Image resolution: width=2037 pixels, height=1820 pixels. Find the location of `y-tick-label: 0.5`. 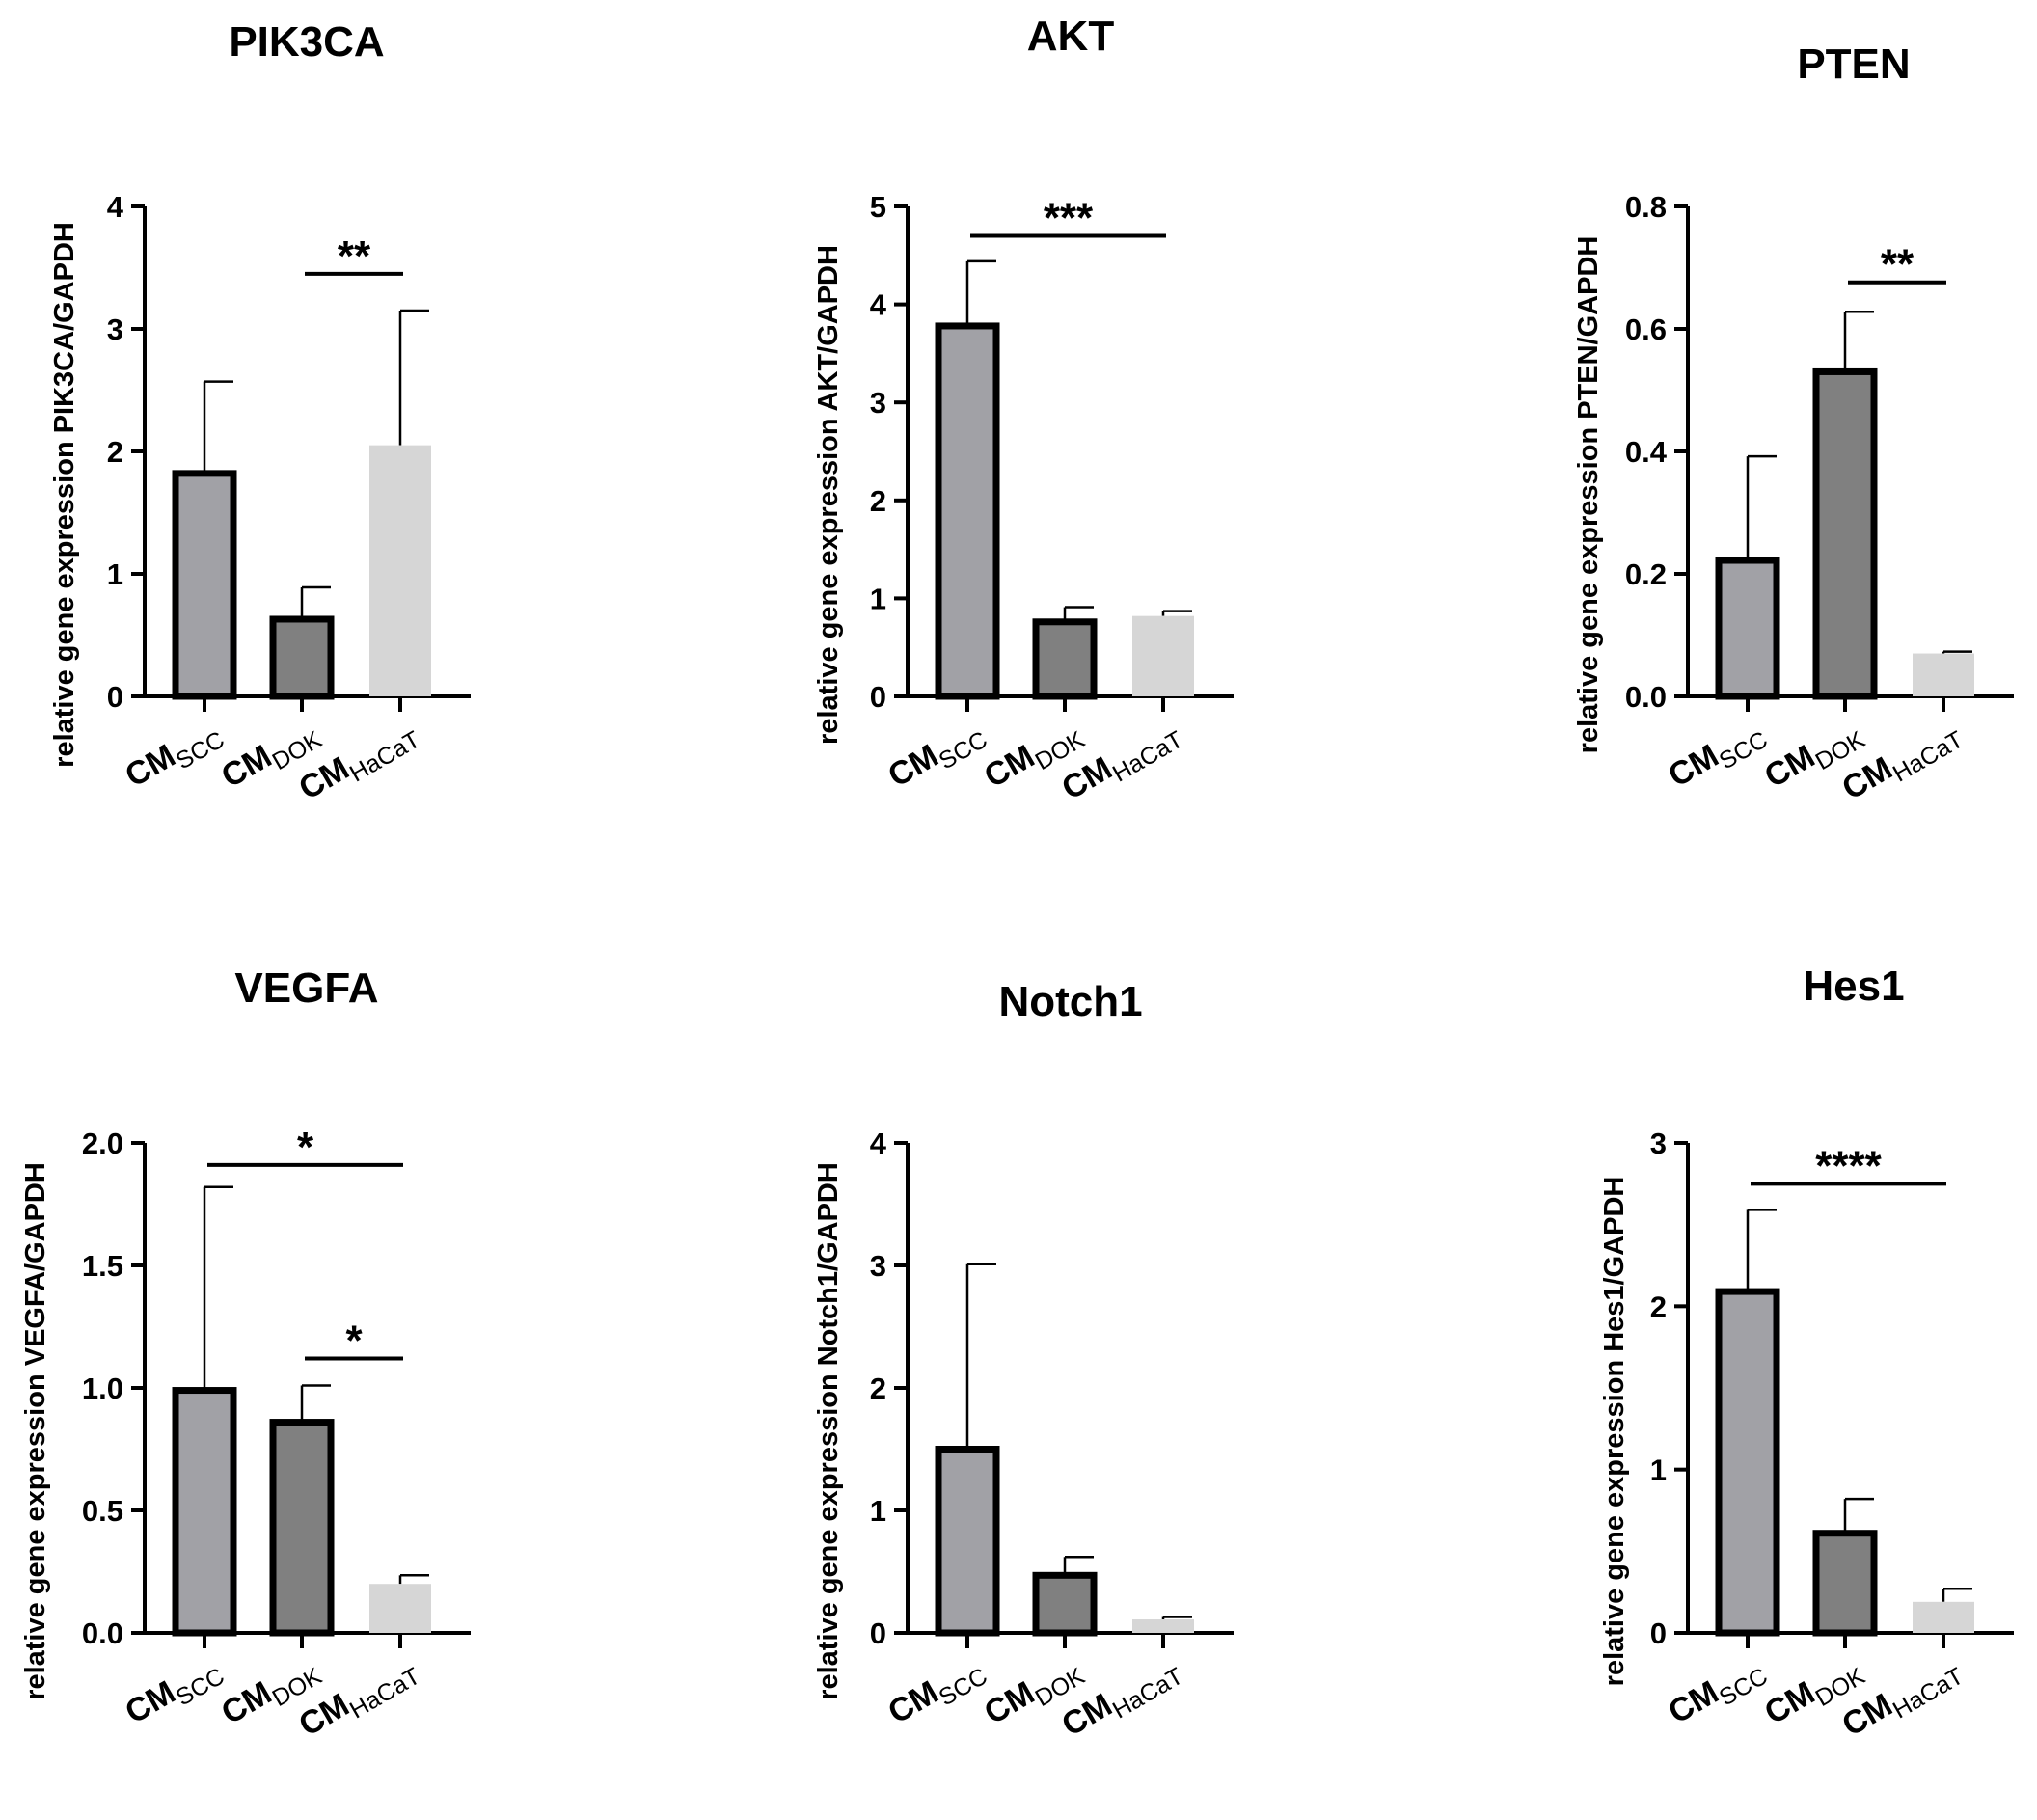

y-tick-label: 0.5 is located at coordinates (102, 1511).